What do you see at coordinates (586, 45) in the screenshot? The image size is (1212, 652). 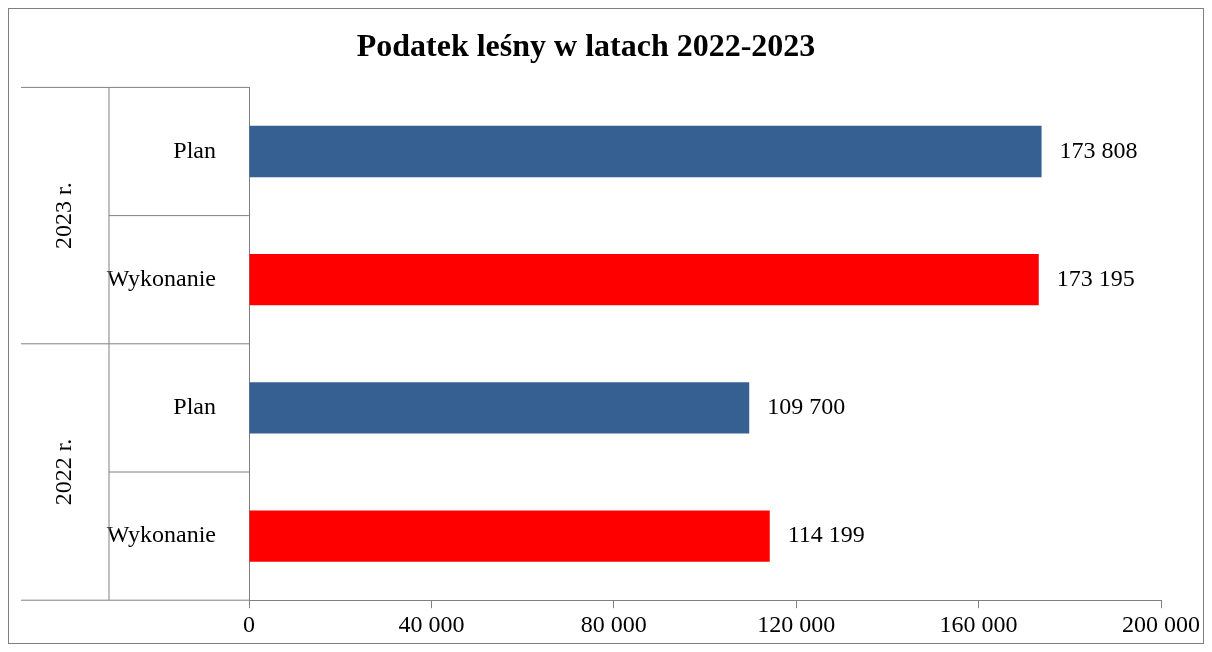 I see `chart-title: Podatek leśny w latach 2022-2023` at bounding box center [586, 45].